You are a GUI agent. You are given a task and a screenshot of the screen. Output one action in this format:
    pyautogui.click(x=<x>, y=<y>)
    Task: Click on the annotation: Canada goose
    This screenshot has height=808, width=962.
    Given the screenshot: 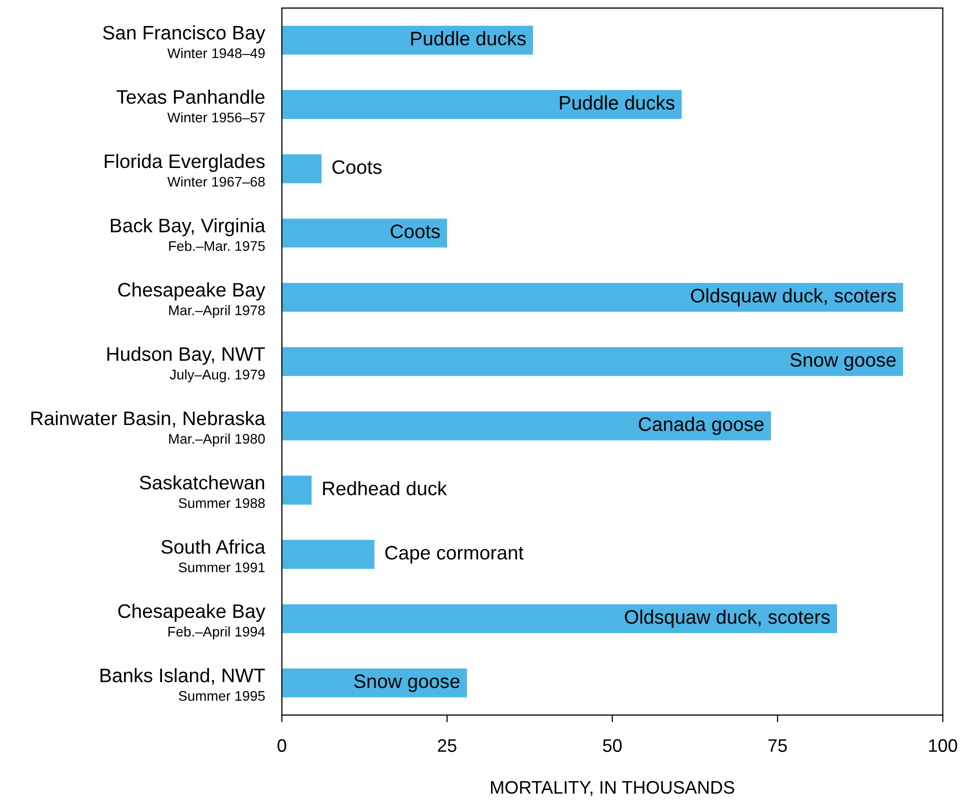 What is the action you would take?
    pyautogui.click(x=701, y=425)
    